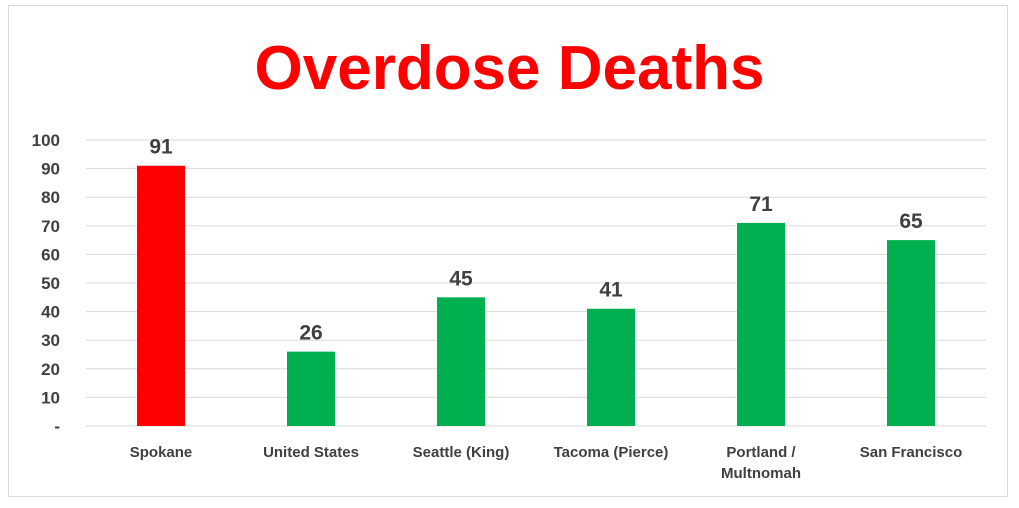  I want to click on data-label: 41, so click(611, 290).